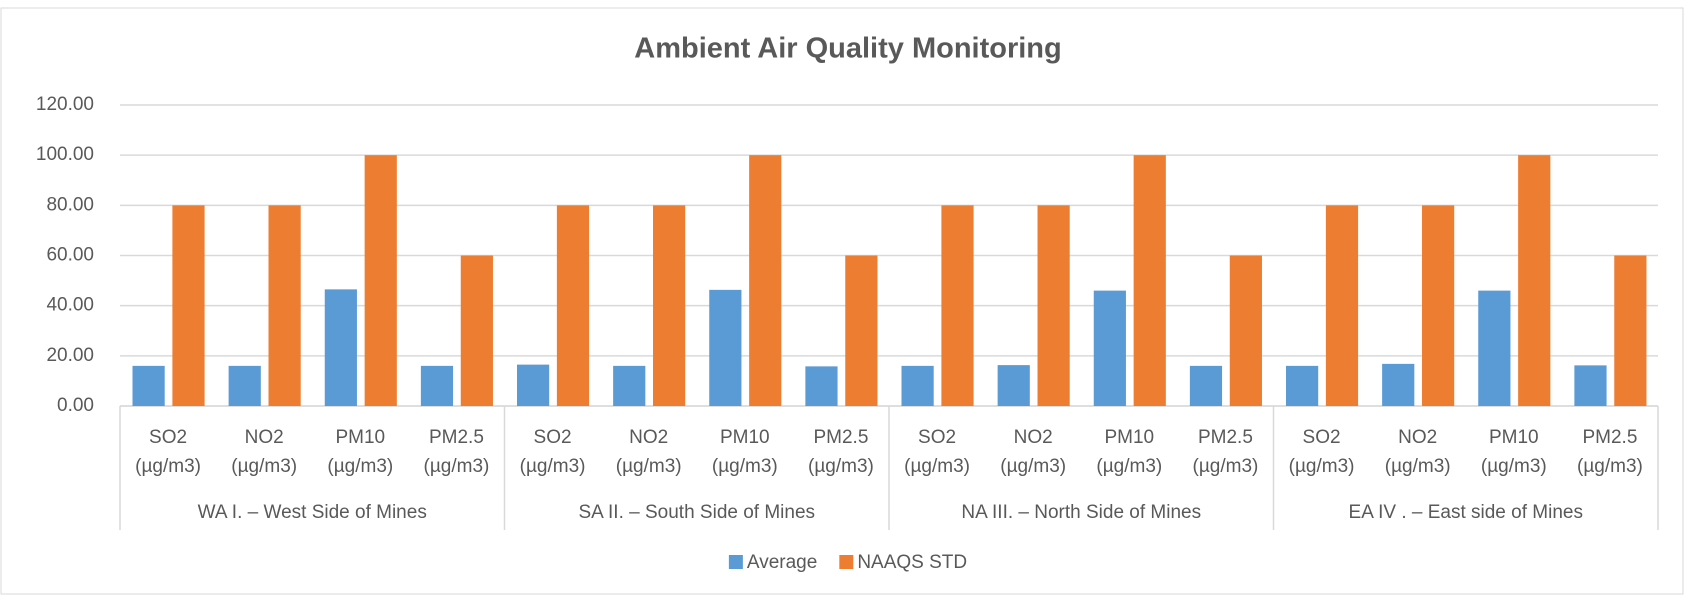  What do you see at coordinates (70, 255) in the screenshot?
I see `y-tick-label: 60.00` at bounding box center [70, 255].